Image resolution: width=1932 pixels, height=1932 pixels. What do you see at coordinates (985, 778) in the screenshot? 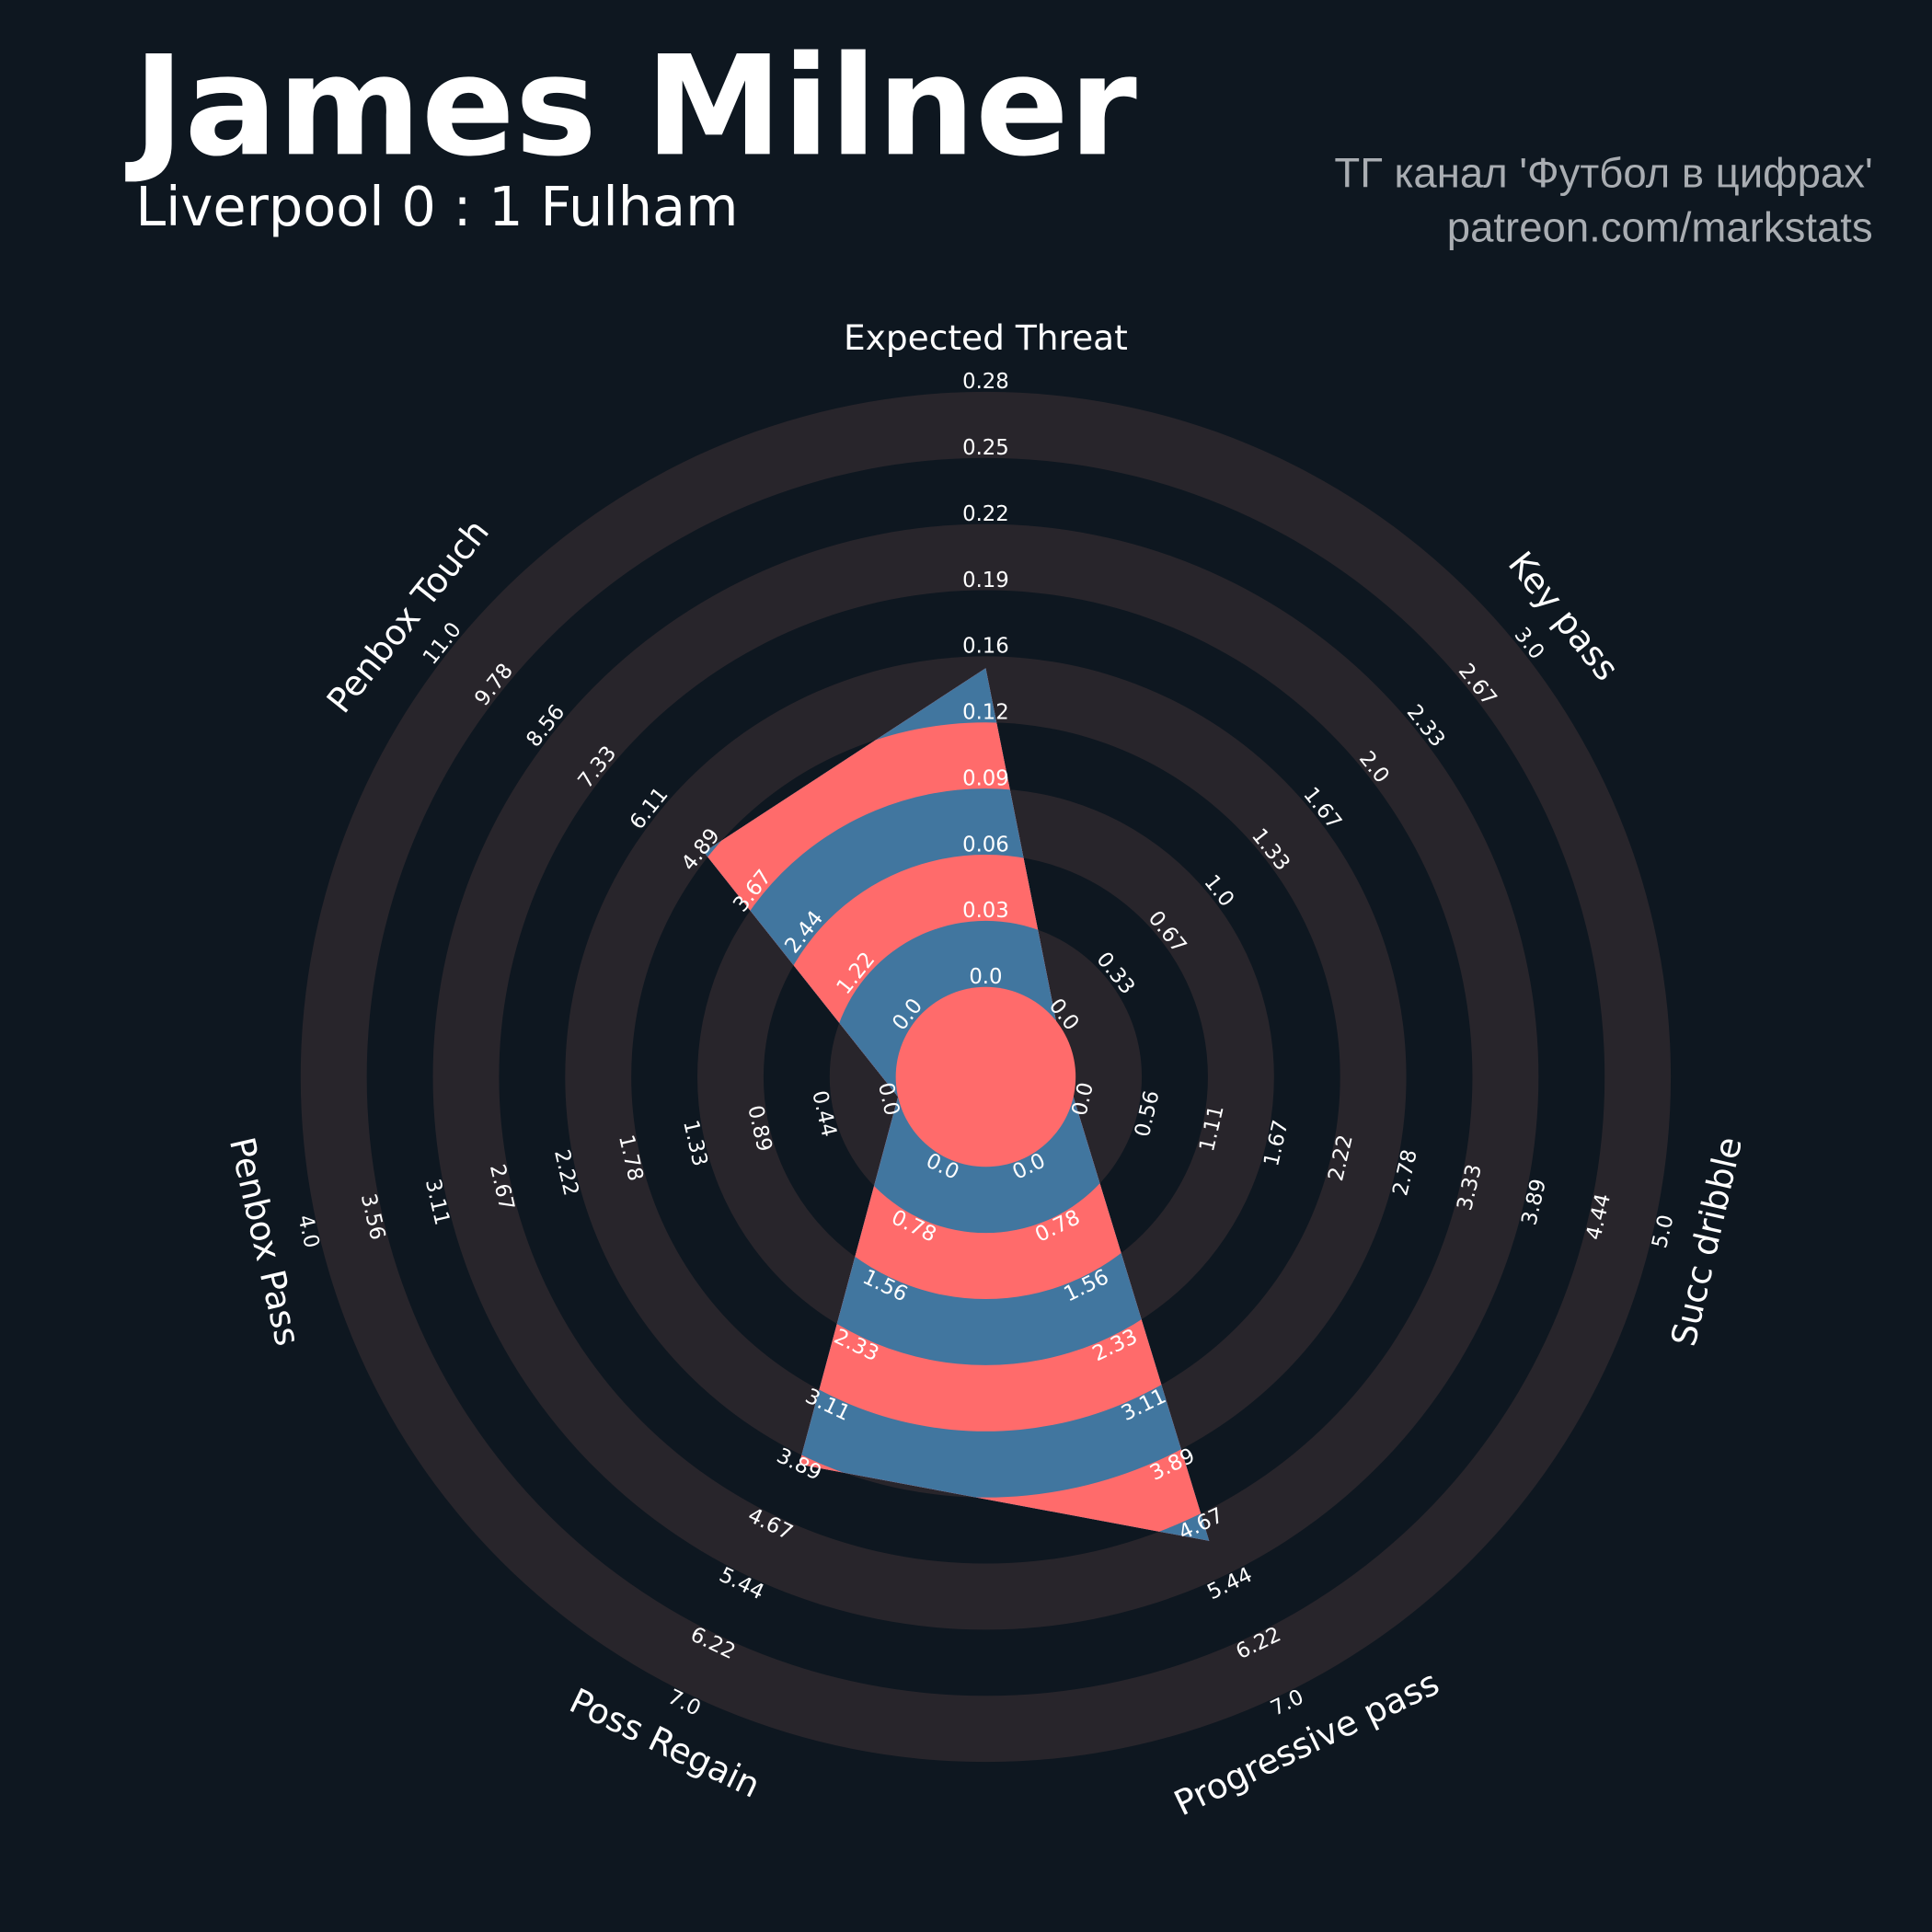
I see `tick-label: 0.09` at bounding box center [985, 778].